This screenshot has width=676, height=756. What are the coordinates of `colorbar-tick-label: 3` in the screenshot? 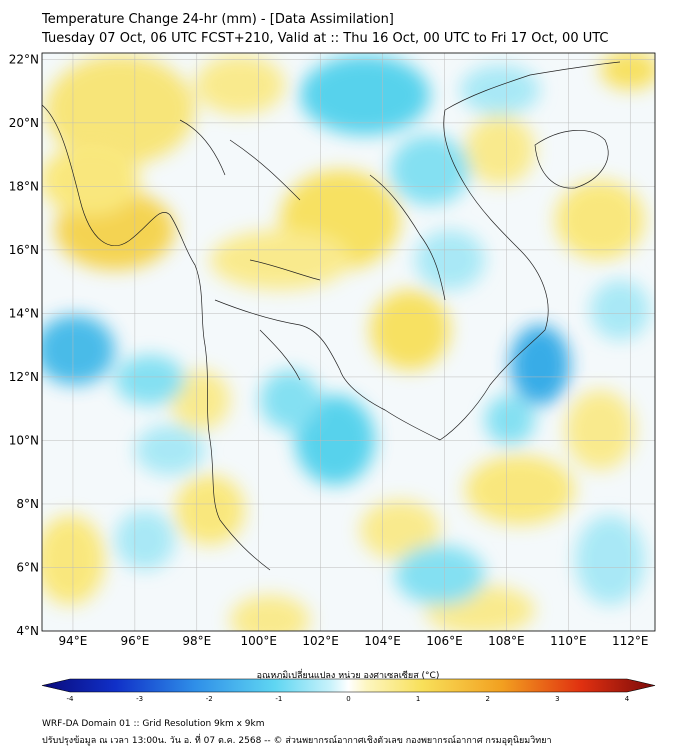 It's located at (557, 699).